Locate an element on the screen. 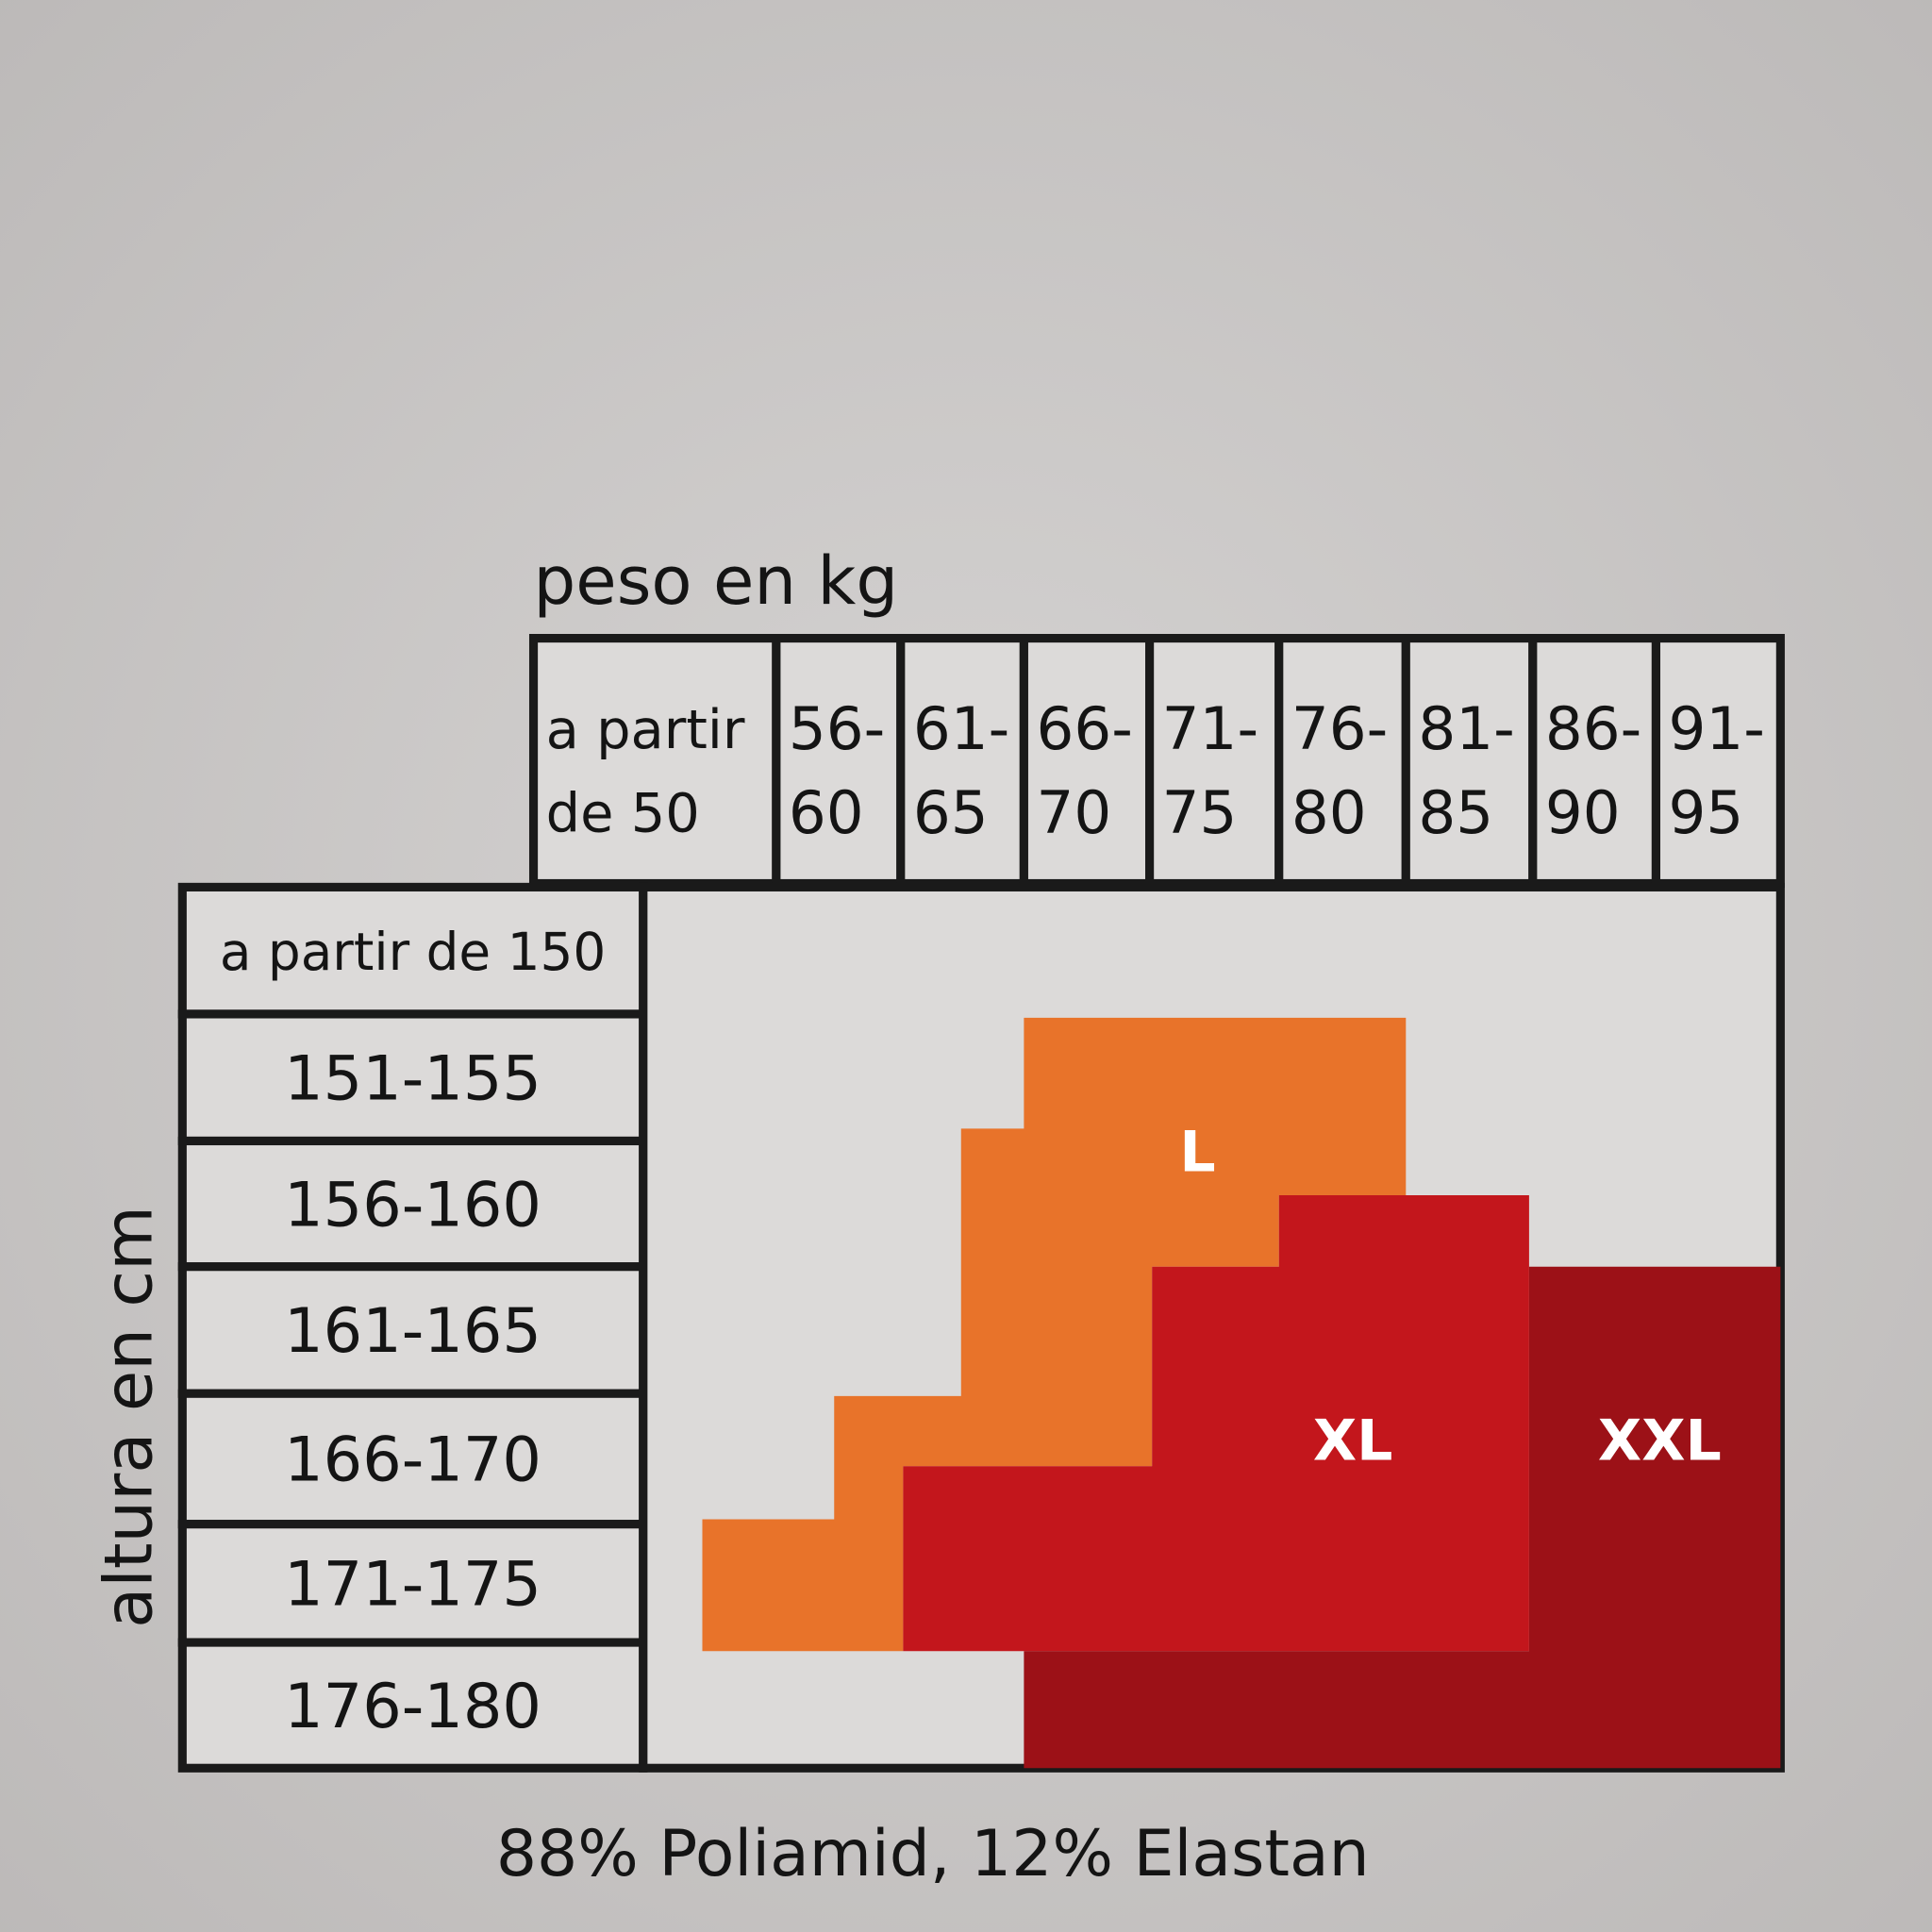 Image resolution: width=1932 pixels, height=1932 pixels. weight-cell-text: 76- is located at coordinates (1339, 729).